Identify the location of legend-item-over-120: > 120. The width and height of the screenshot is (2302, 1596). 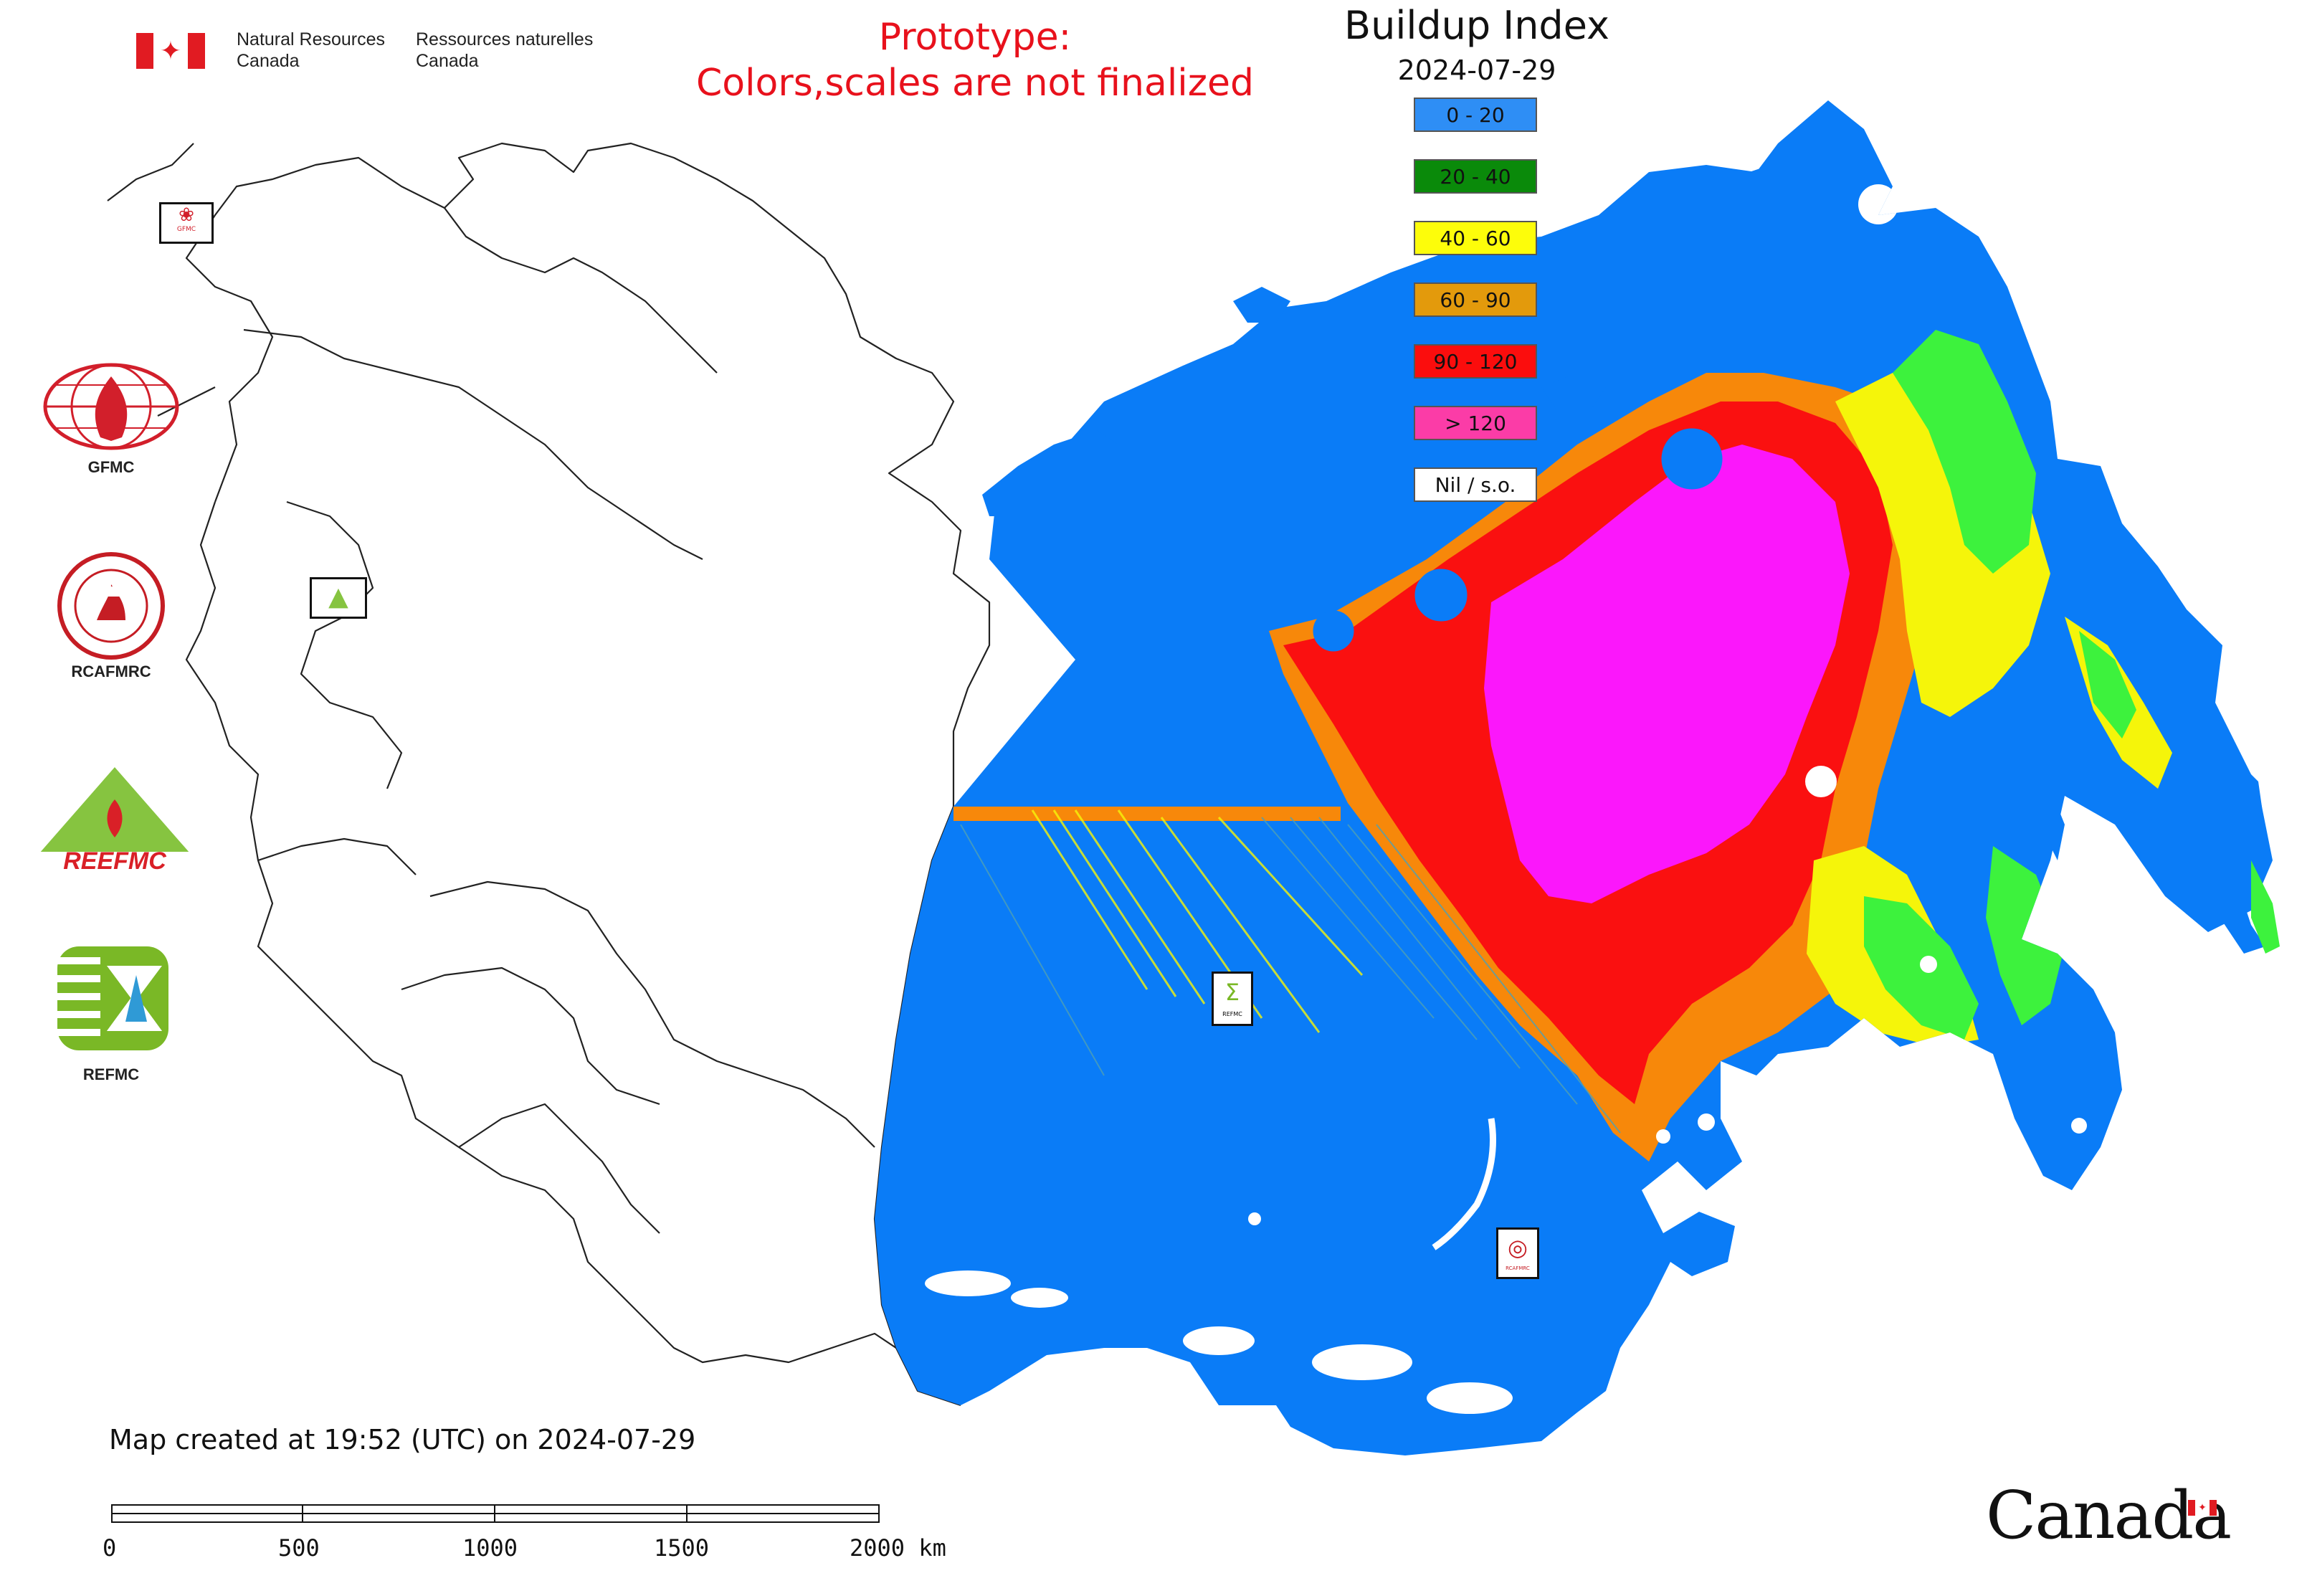
(1475, 423).